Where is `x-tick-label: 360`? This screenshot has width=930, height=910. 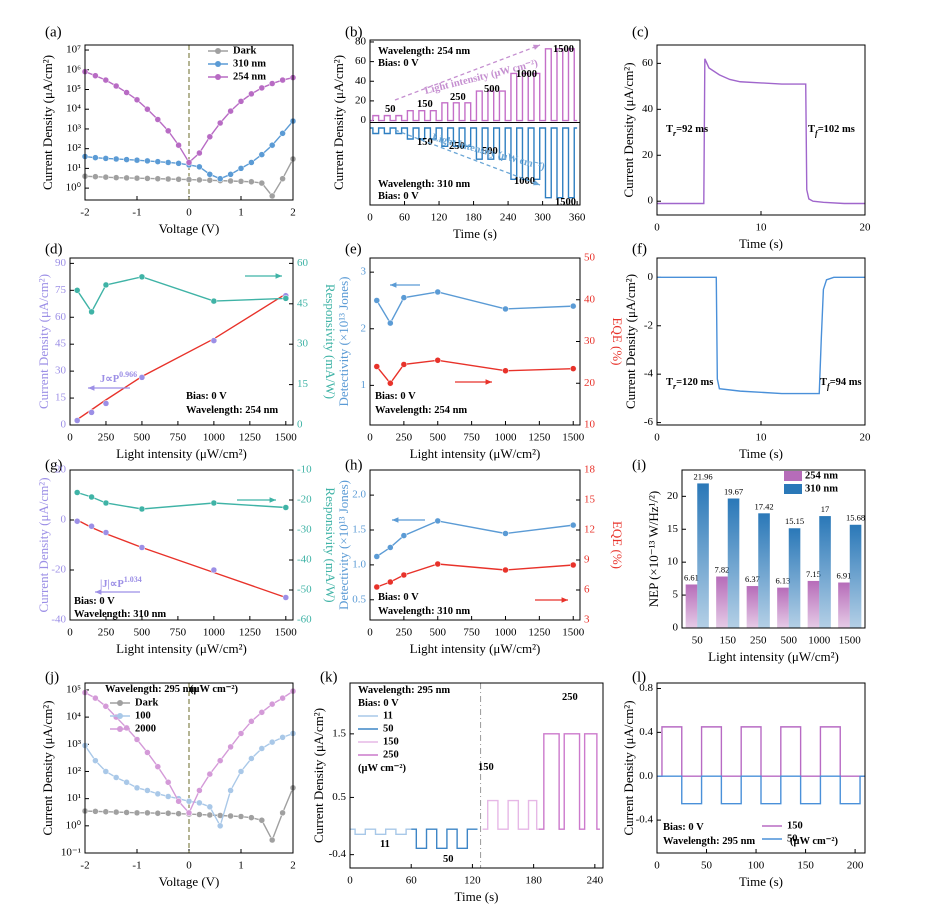 x-tick-label: 360 is located at coordinates (577, 218).